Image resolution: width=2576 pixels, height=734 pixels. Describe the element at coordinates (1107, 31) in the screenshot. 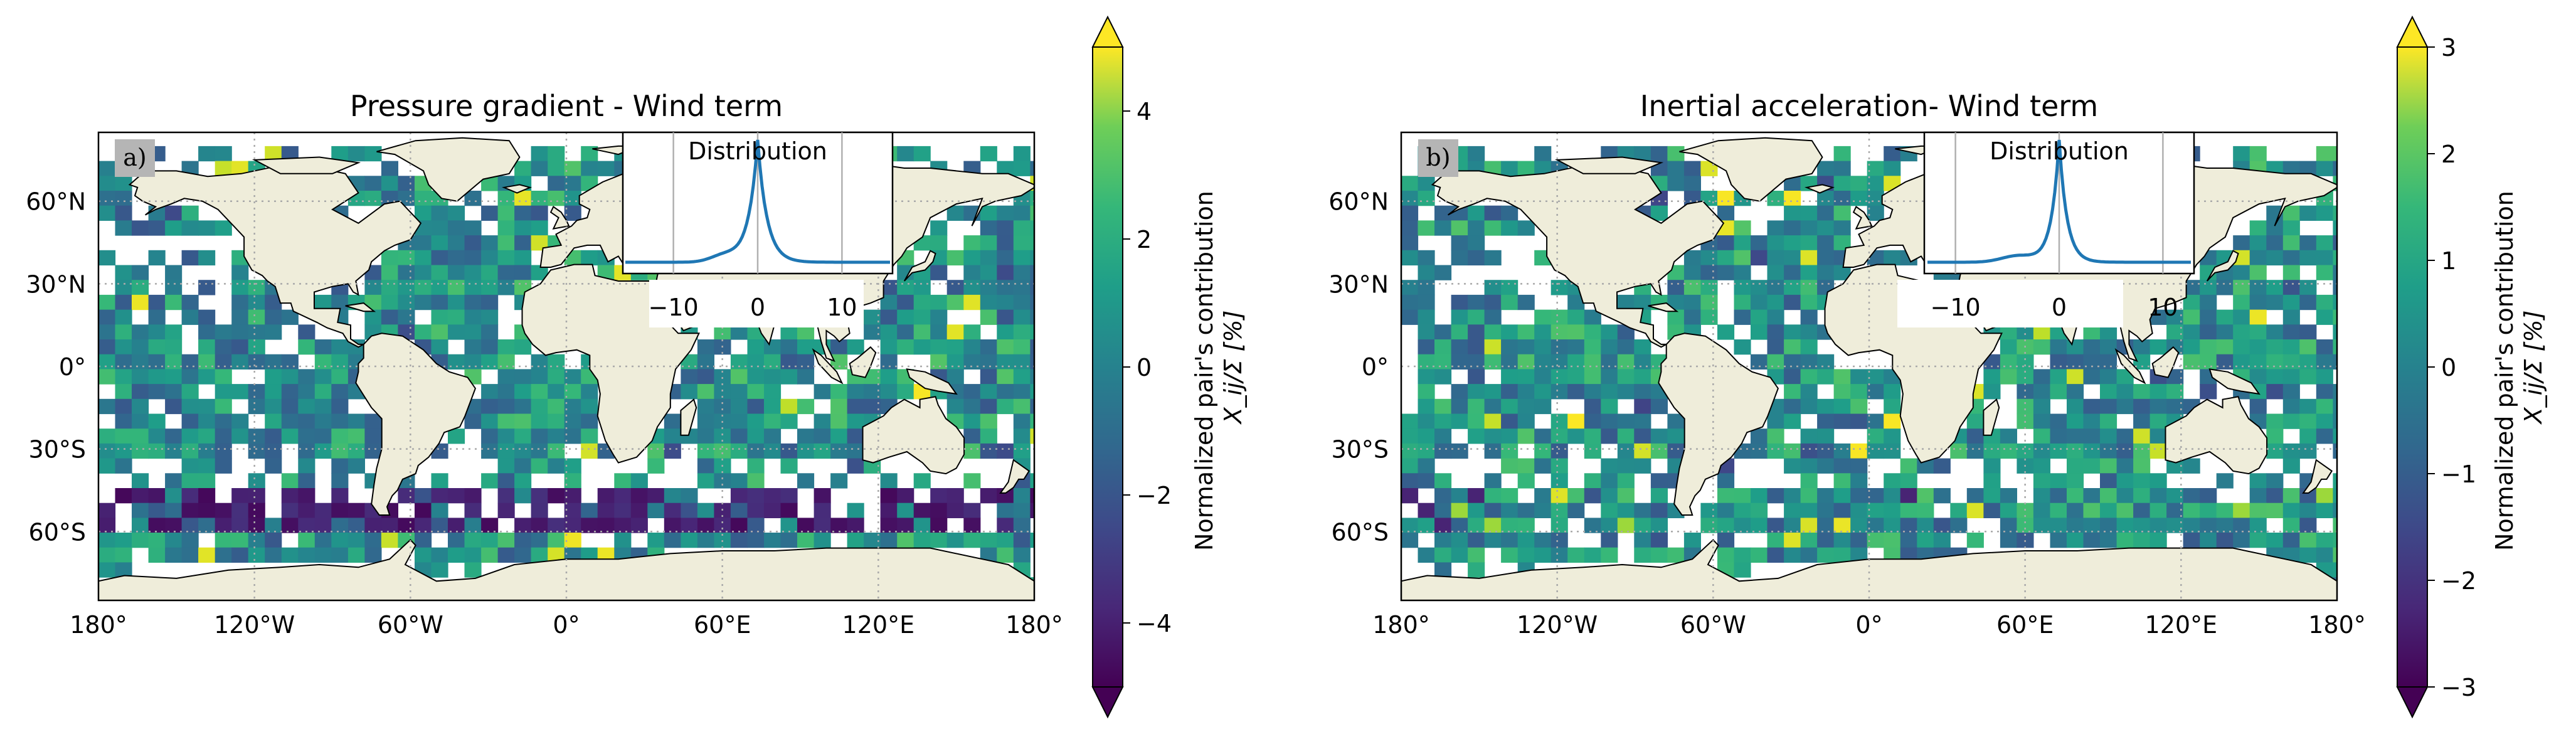

I see `panel-a-colorbar-extend-max` at that location.